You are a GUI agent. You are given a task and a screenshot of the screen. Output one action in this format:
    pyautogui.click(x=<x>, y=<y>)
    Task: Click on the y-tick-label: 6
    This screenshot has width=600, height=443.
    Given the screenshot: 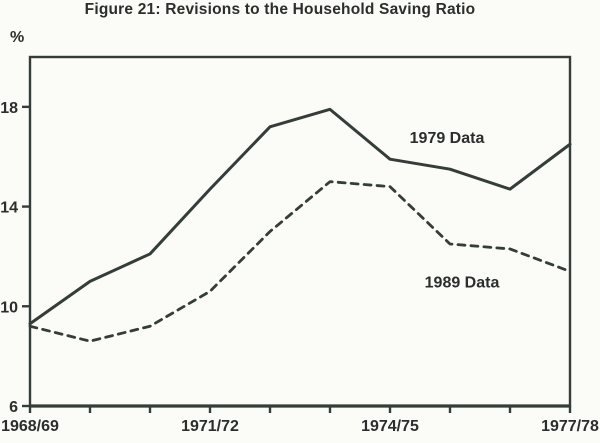 What is the action you would take?
    pyautogui.click(x=13, y=407)
    